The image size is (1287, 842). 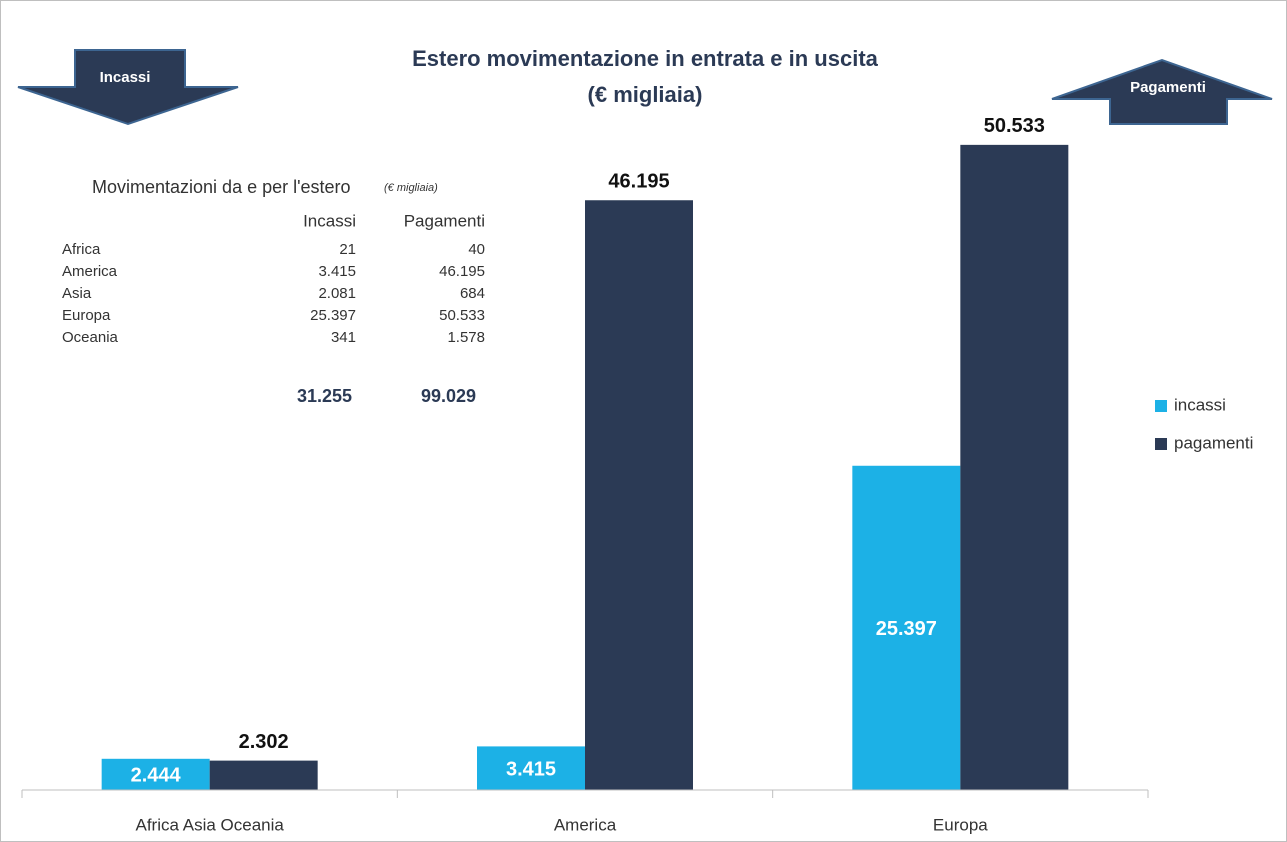 What do you see at coordinates (337, 293) in the screenshot?
I see `table-cell: 2.081` at bounding box center [337, 293].